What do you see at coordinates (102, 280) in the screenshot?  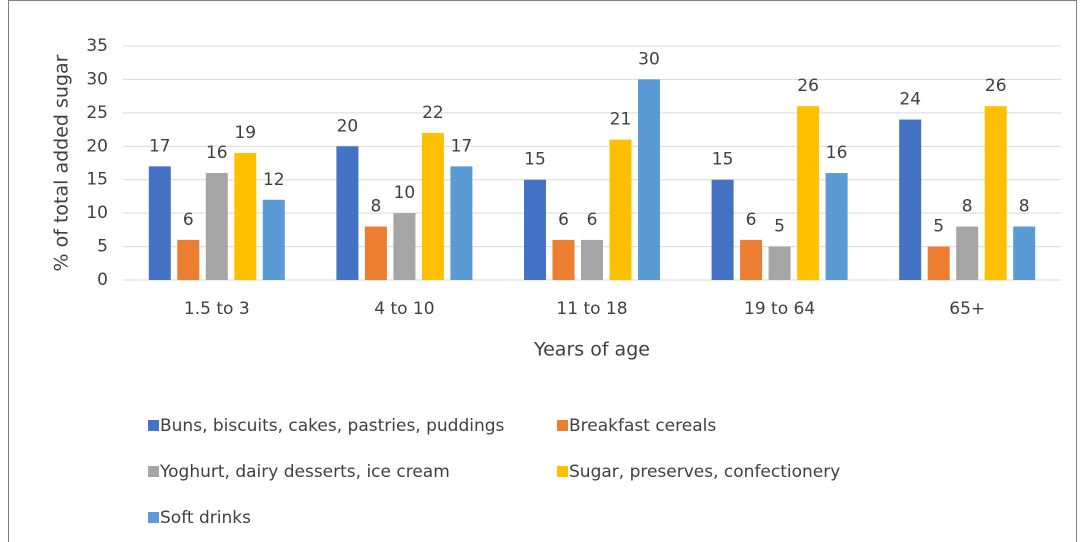 I see `y-tick-label: 0` at bounding box center [102, 280].